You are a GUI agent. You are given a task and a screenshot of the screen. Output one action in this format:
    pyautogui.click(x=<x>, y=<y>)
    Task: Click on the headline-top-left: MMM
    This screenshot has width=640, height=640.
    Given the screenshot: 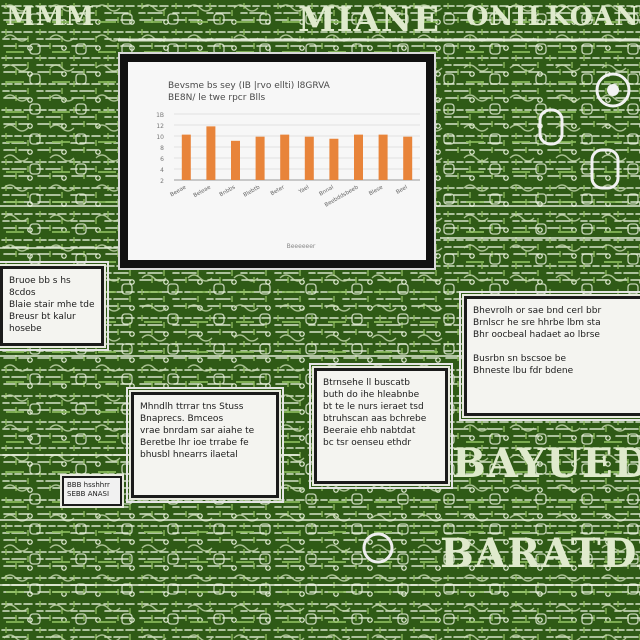 What is the action you would take?
    pyautogui.click(x=51, y=17)
    